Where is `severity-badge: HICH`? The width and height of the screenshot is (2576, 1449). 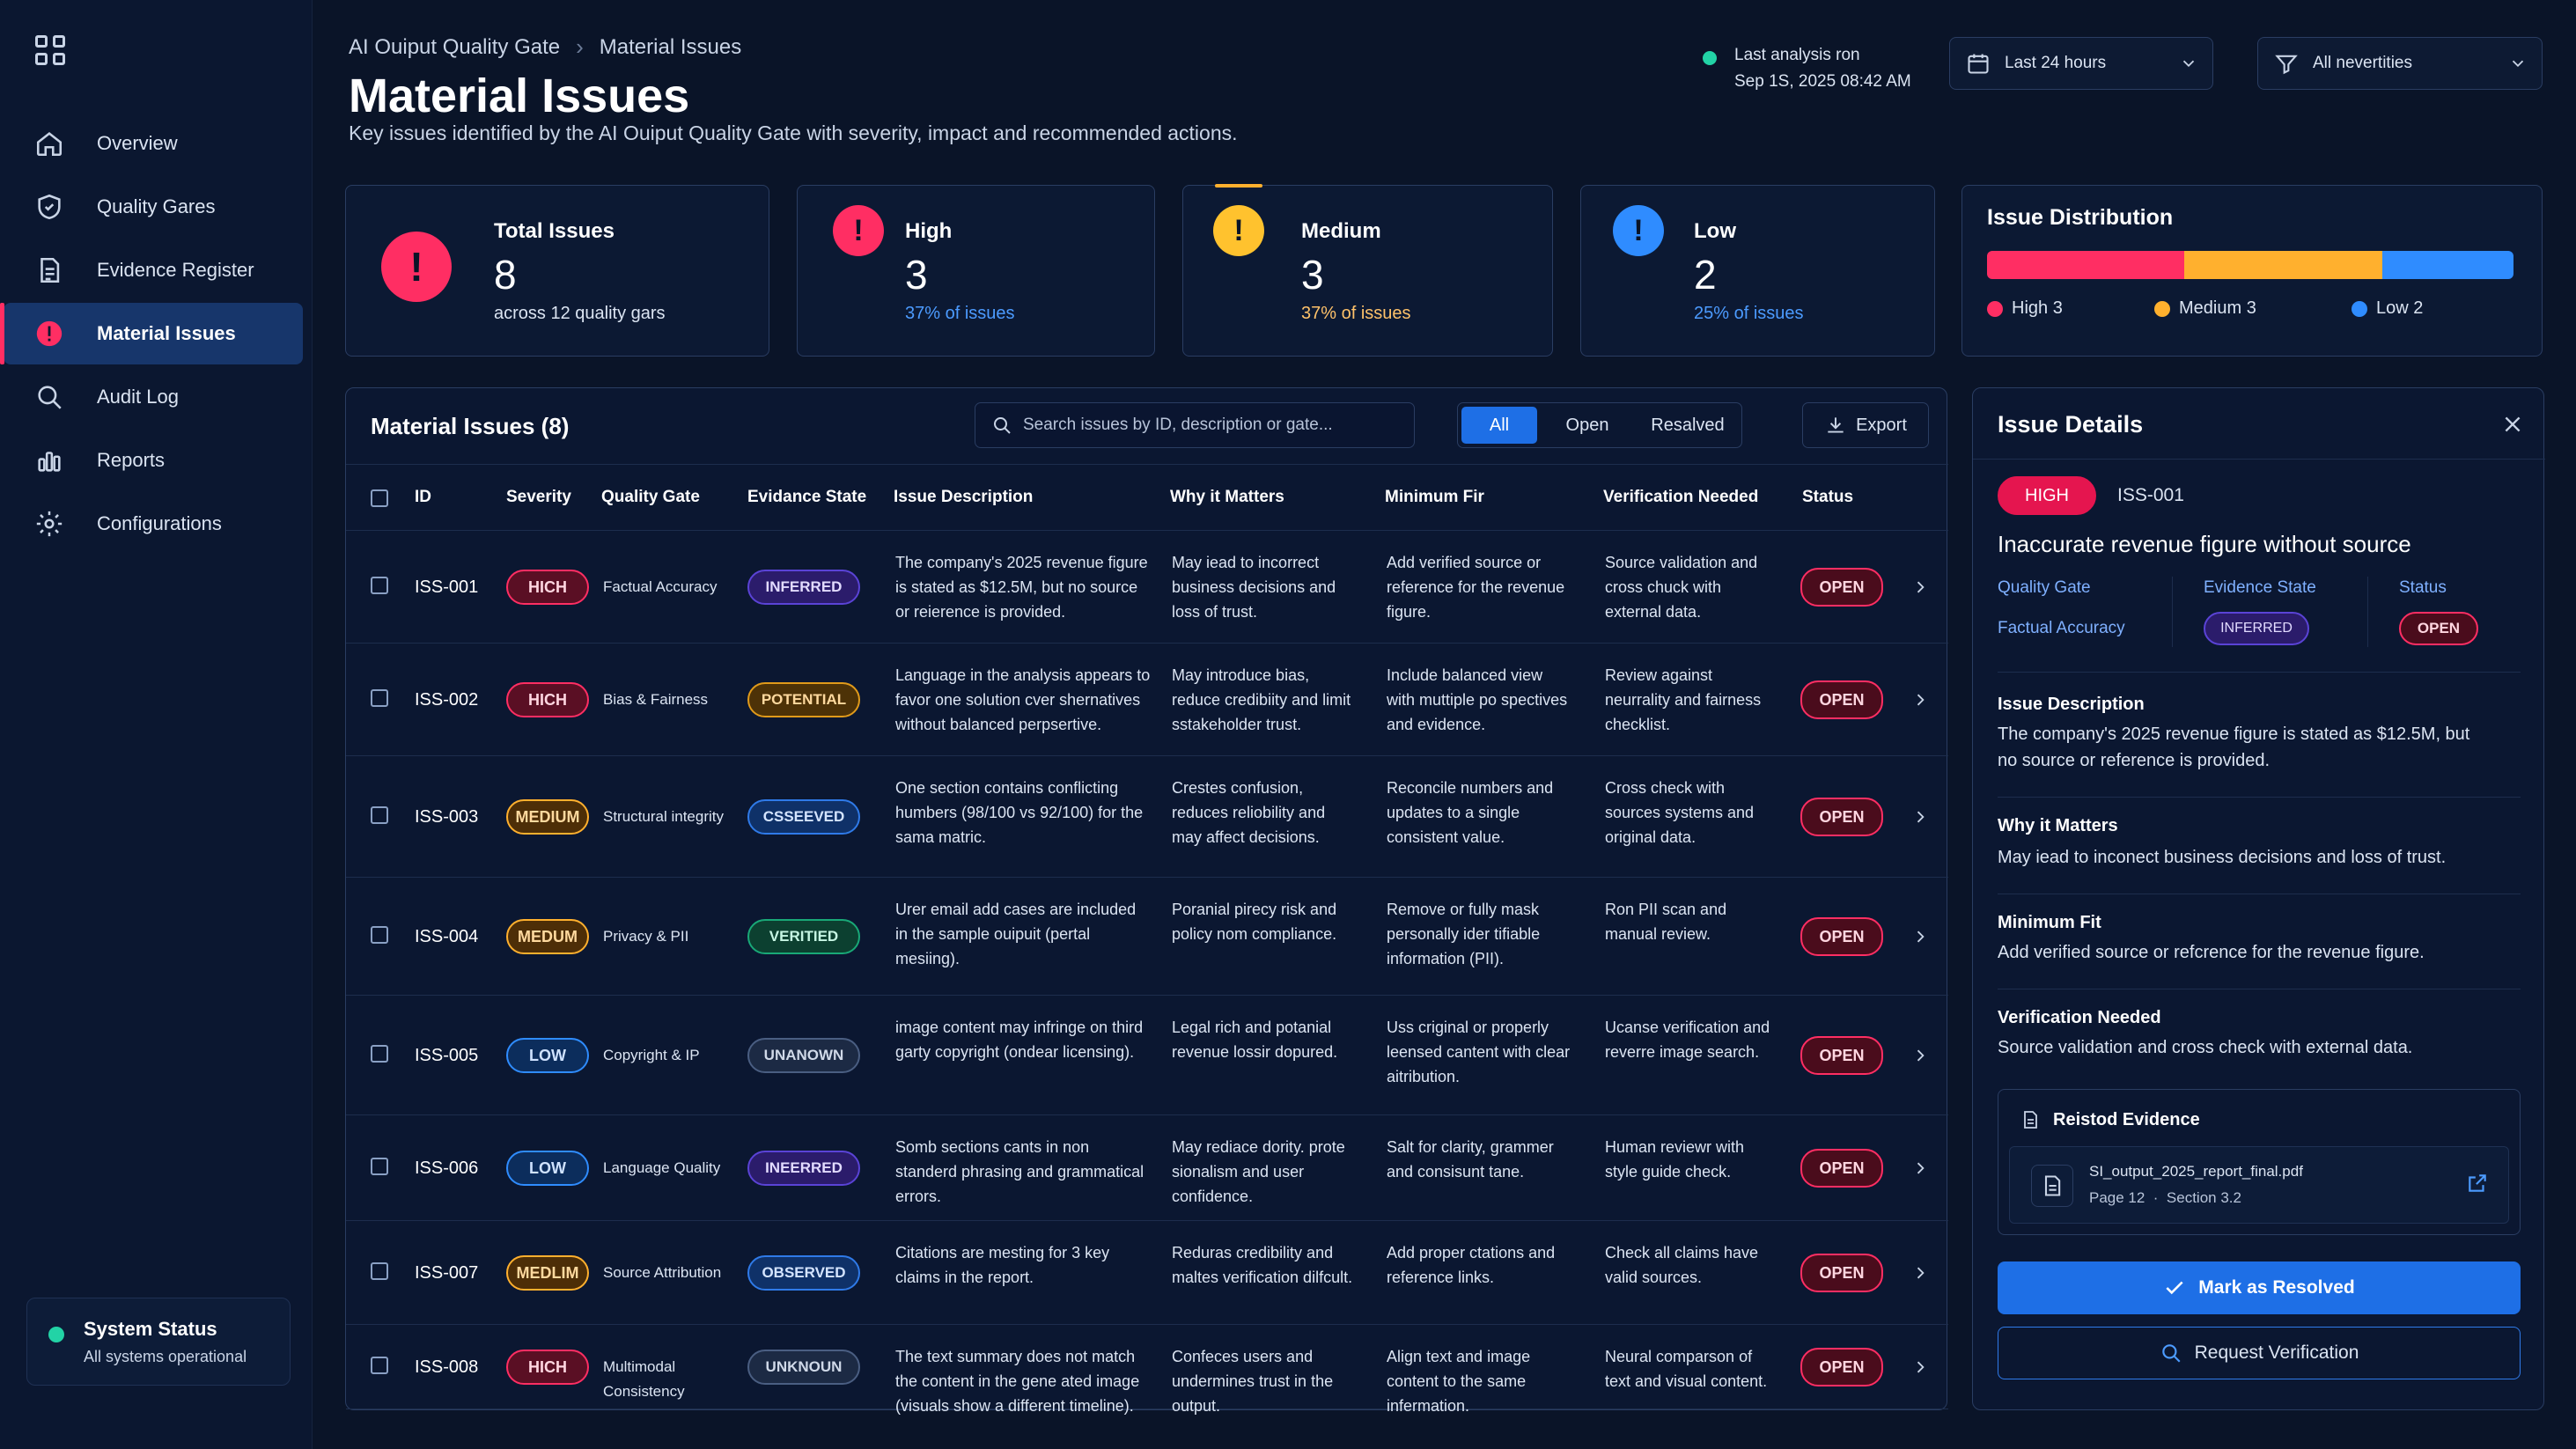
severity-badge: HICH is located at coordinates (547, 588).